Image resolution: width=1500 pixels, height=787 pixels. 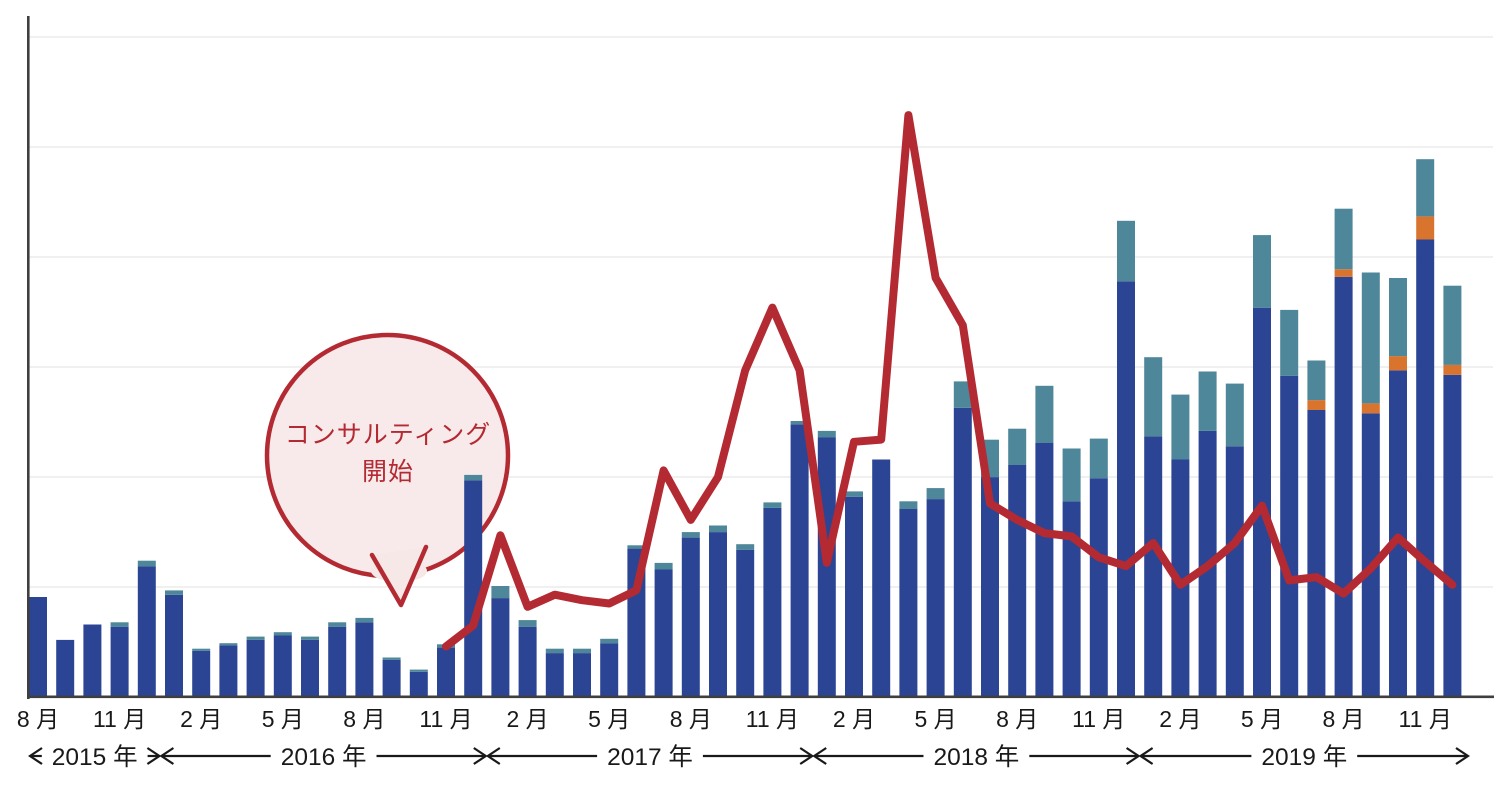 I want to click on y-axis-line, so click(x=28, y=357).